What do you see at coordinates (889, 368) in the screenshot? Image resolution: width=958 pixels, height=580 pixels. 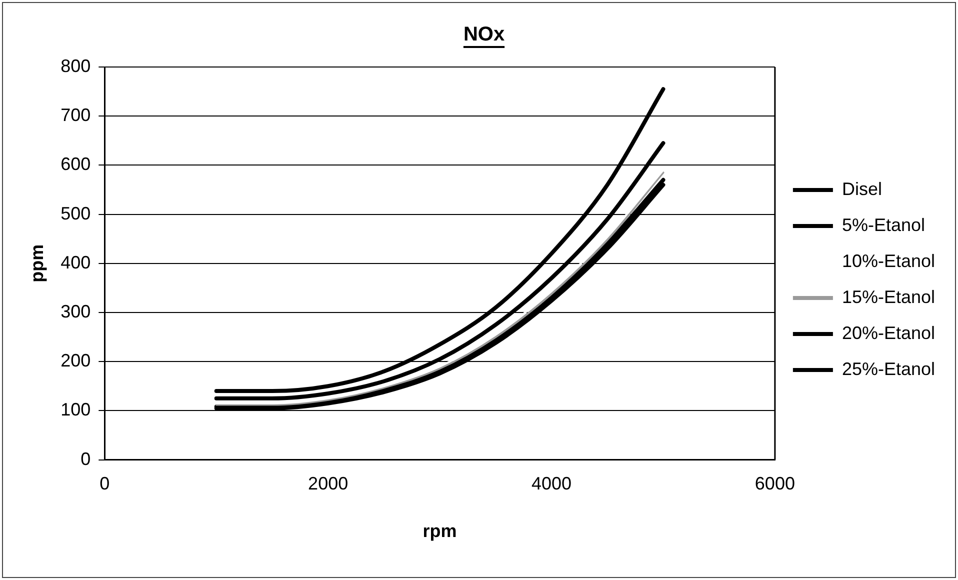 I see `legend-label: 25%-Etanol` at bounding box center [889, 368].